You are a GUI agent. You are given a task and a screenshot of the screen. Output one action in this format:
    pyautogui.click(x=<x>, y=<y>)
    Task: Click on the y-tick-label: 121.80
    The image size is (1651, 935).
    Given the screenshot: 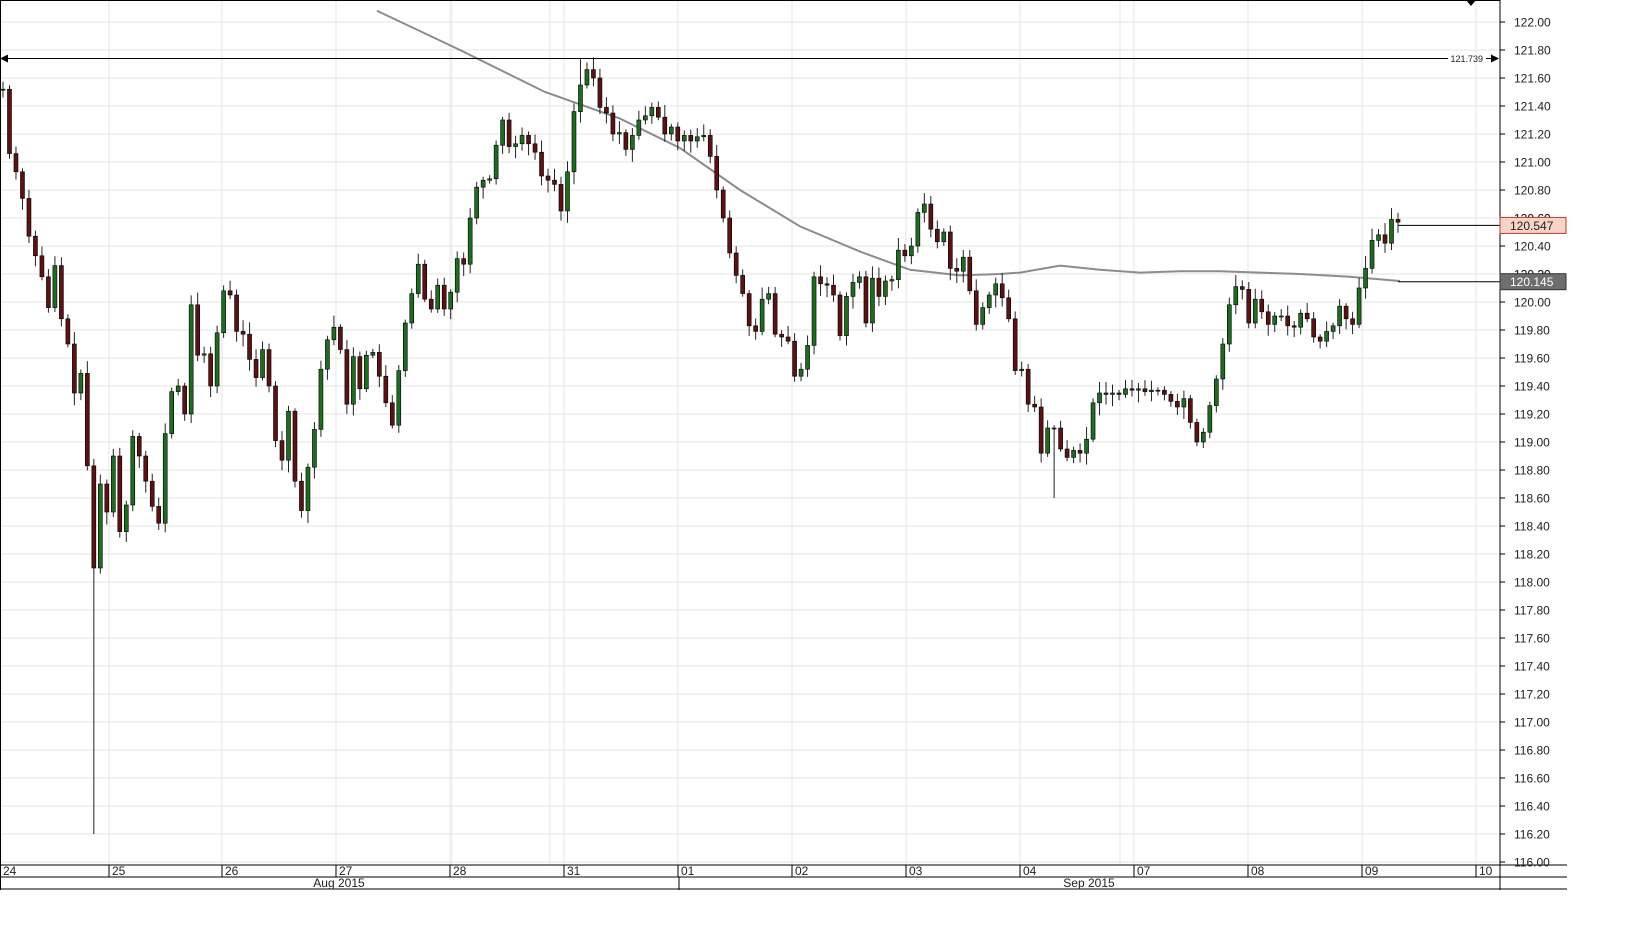 What is the action you would take?
    pyautogui.click(x=1532, y=51)
    